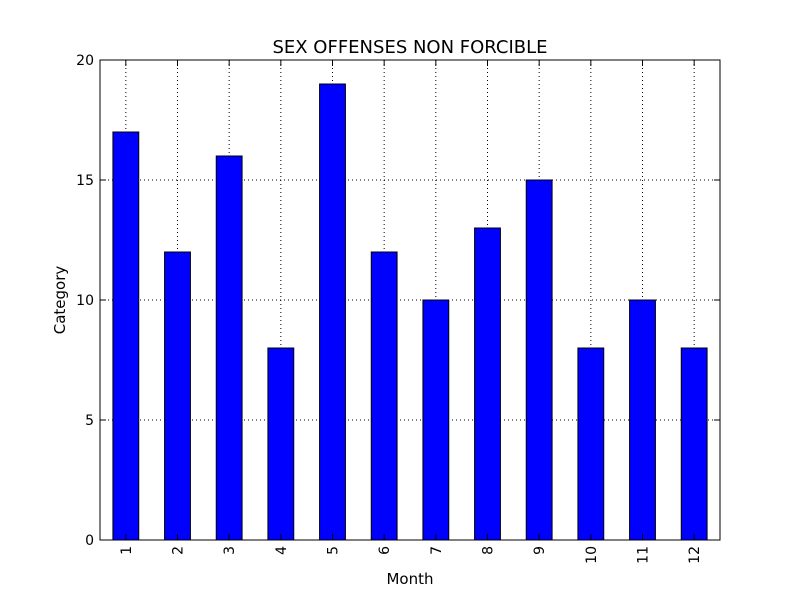  Describe the element at coordinates (85, 61) in the screenshot. I see `y-tick-label: 20` at that location.